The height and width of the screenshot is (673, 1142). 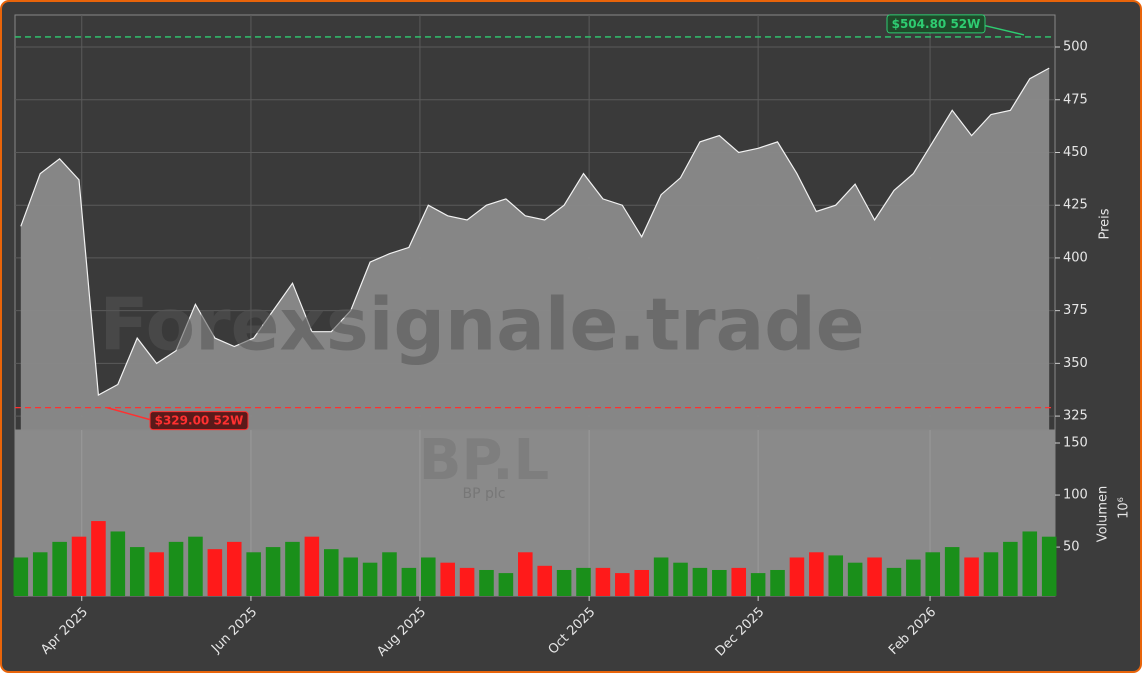 I want to click on x-tick-label: Jun 2025, so click(x=234, y=631).